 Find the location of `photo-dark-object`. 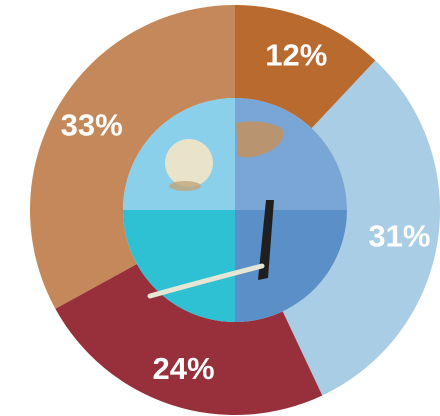

photo-dark-object is located at coordinates (266, 240).